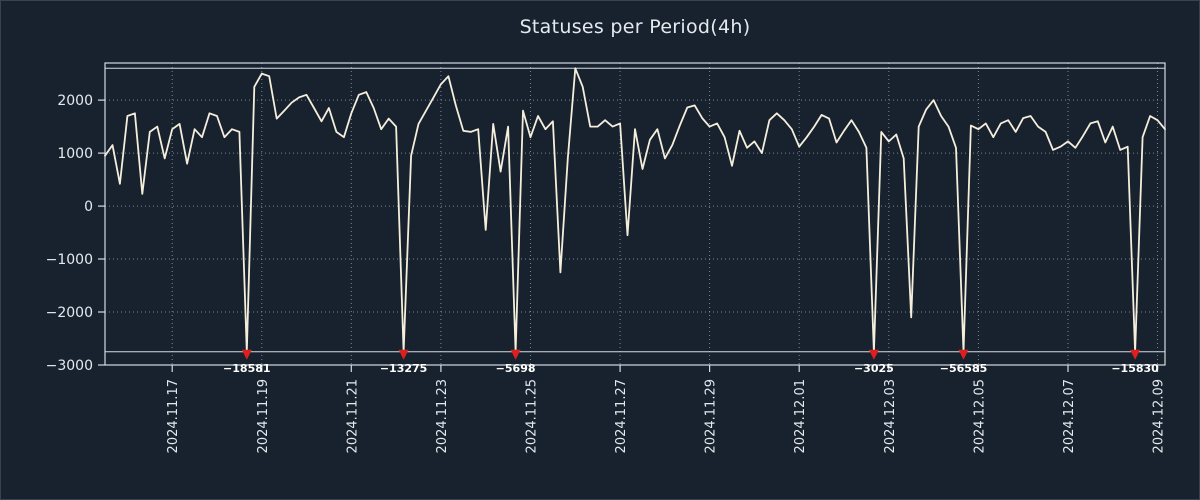 The image size is (1200, 500). What do you see at coordinates (635, 27) in the screenshot?
I see `chart-title: Statuses per Period(4h)` at bounding box center [635, 27].